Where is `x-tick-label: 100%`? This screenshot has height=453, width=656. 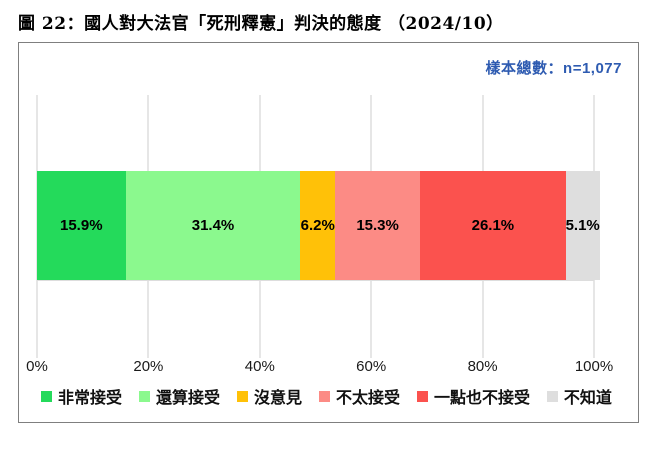
x-tick-label: 100% is located at coordinates (594, 366).